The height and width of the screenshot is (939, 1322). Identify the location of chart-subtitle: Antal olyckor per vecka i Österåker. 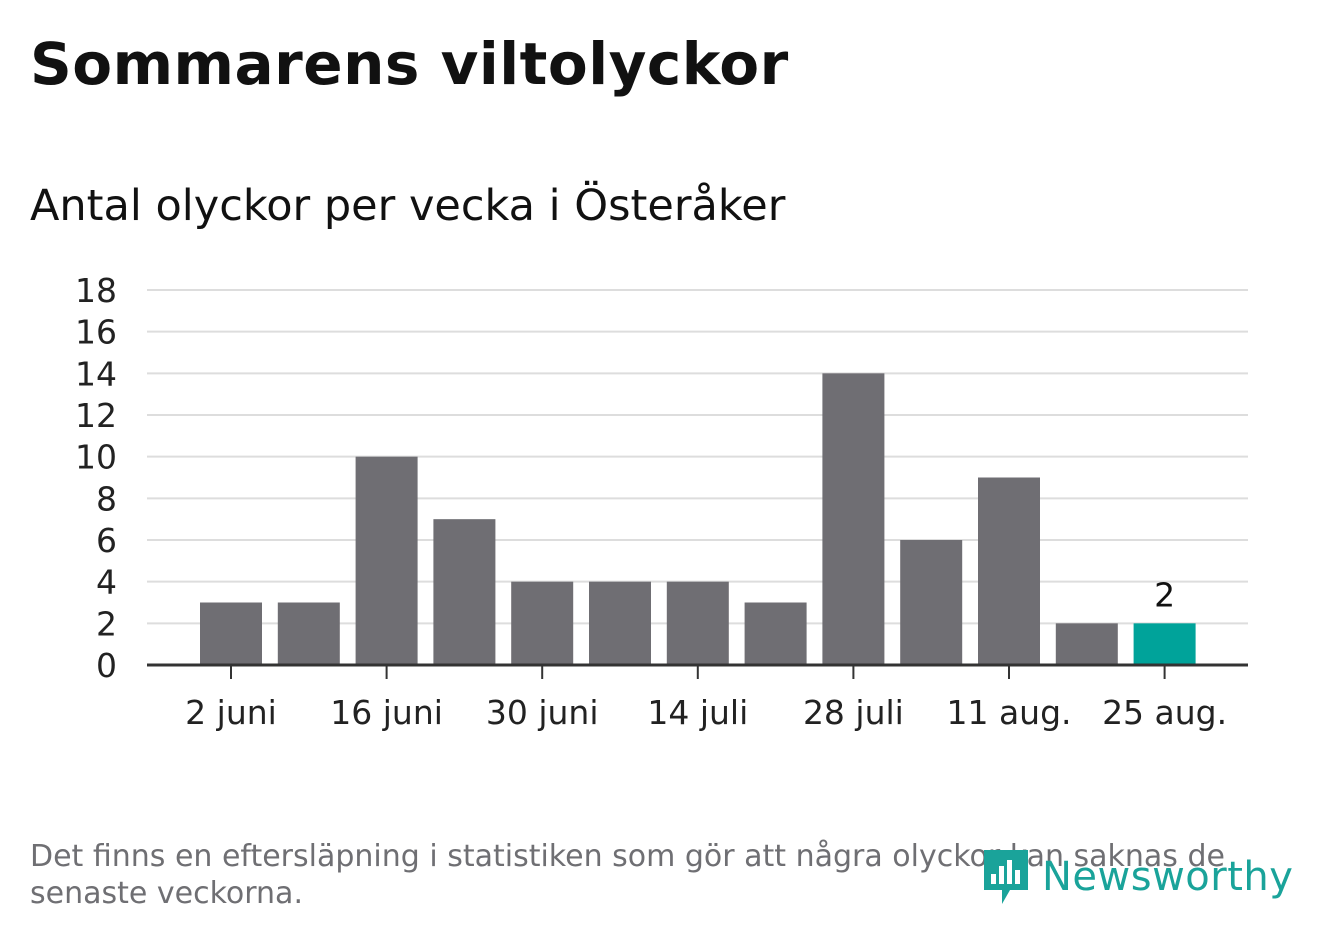
(408, 206).